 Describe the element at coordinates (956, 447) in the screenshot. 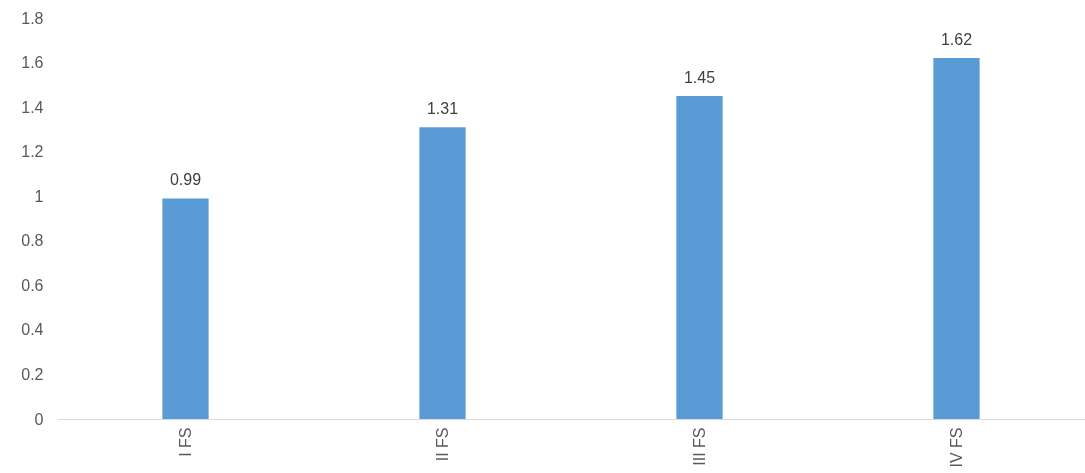

I see `x-tick-label: IV FS` at that location.